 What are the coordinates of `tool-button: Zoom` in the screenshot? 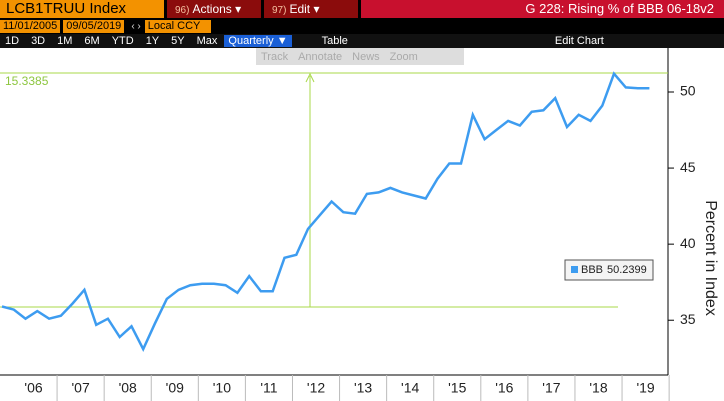 It's located at (403, 56).